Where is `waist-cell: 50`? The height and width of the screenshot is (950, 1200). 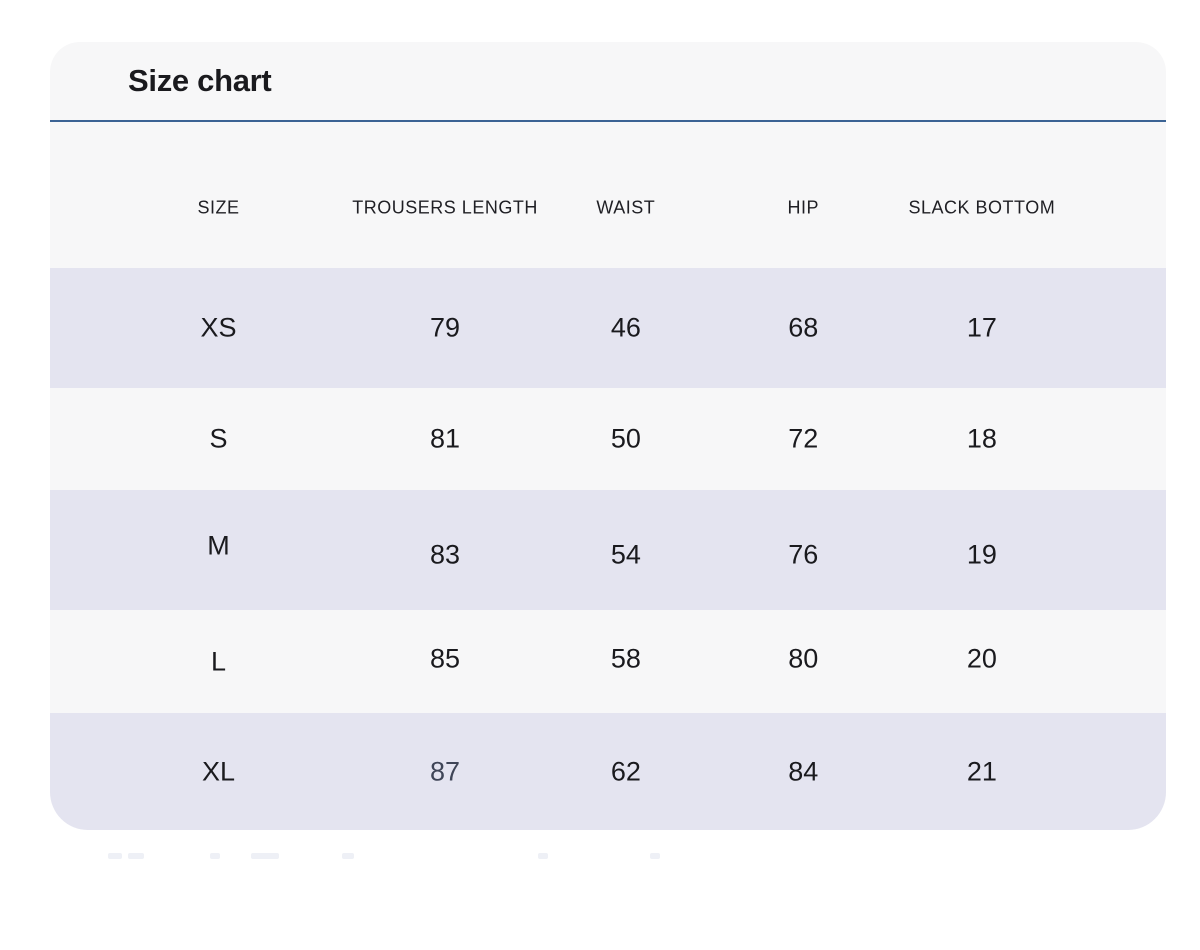
waist-cell: 50 is located at coordinates (625, 438).